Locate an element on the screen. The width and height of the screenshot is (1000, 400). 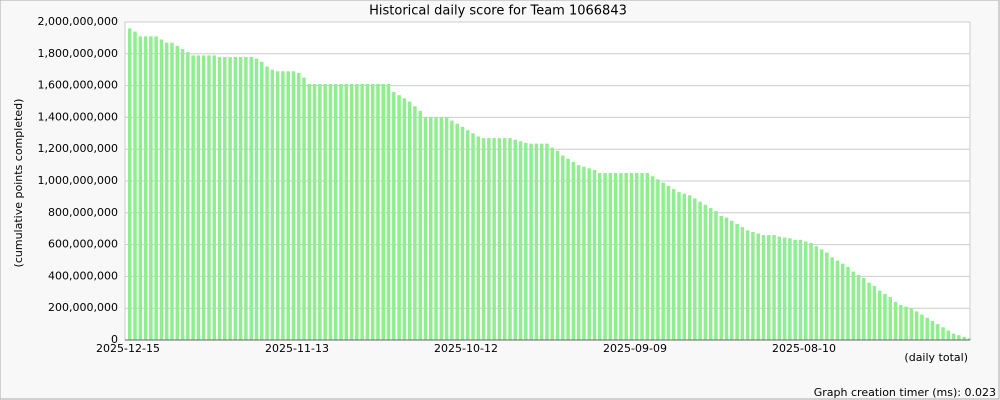
x-tick-label: 2025-12-15 is located at coordinates (128, 348).